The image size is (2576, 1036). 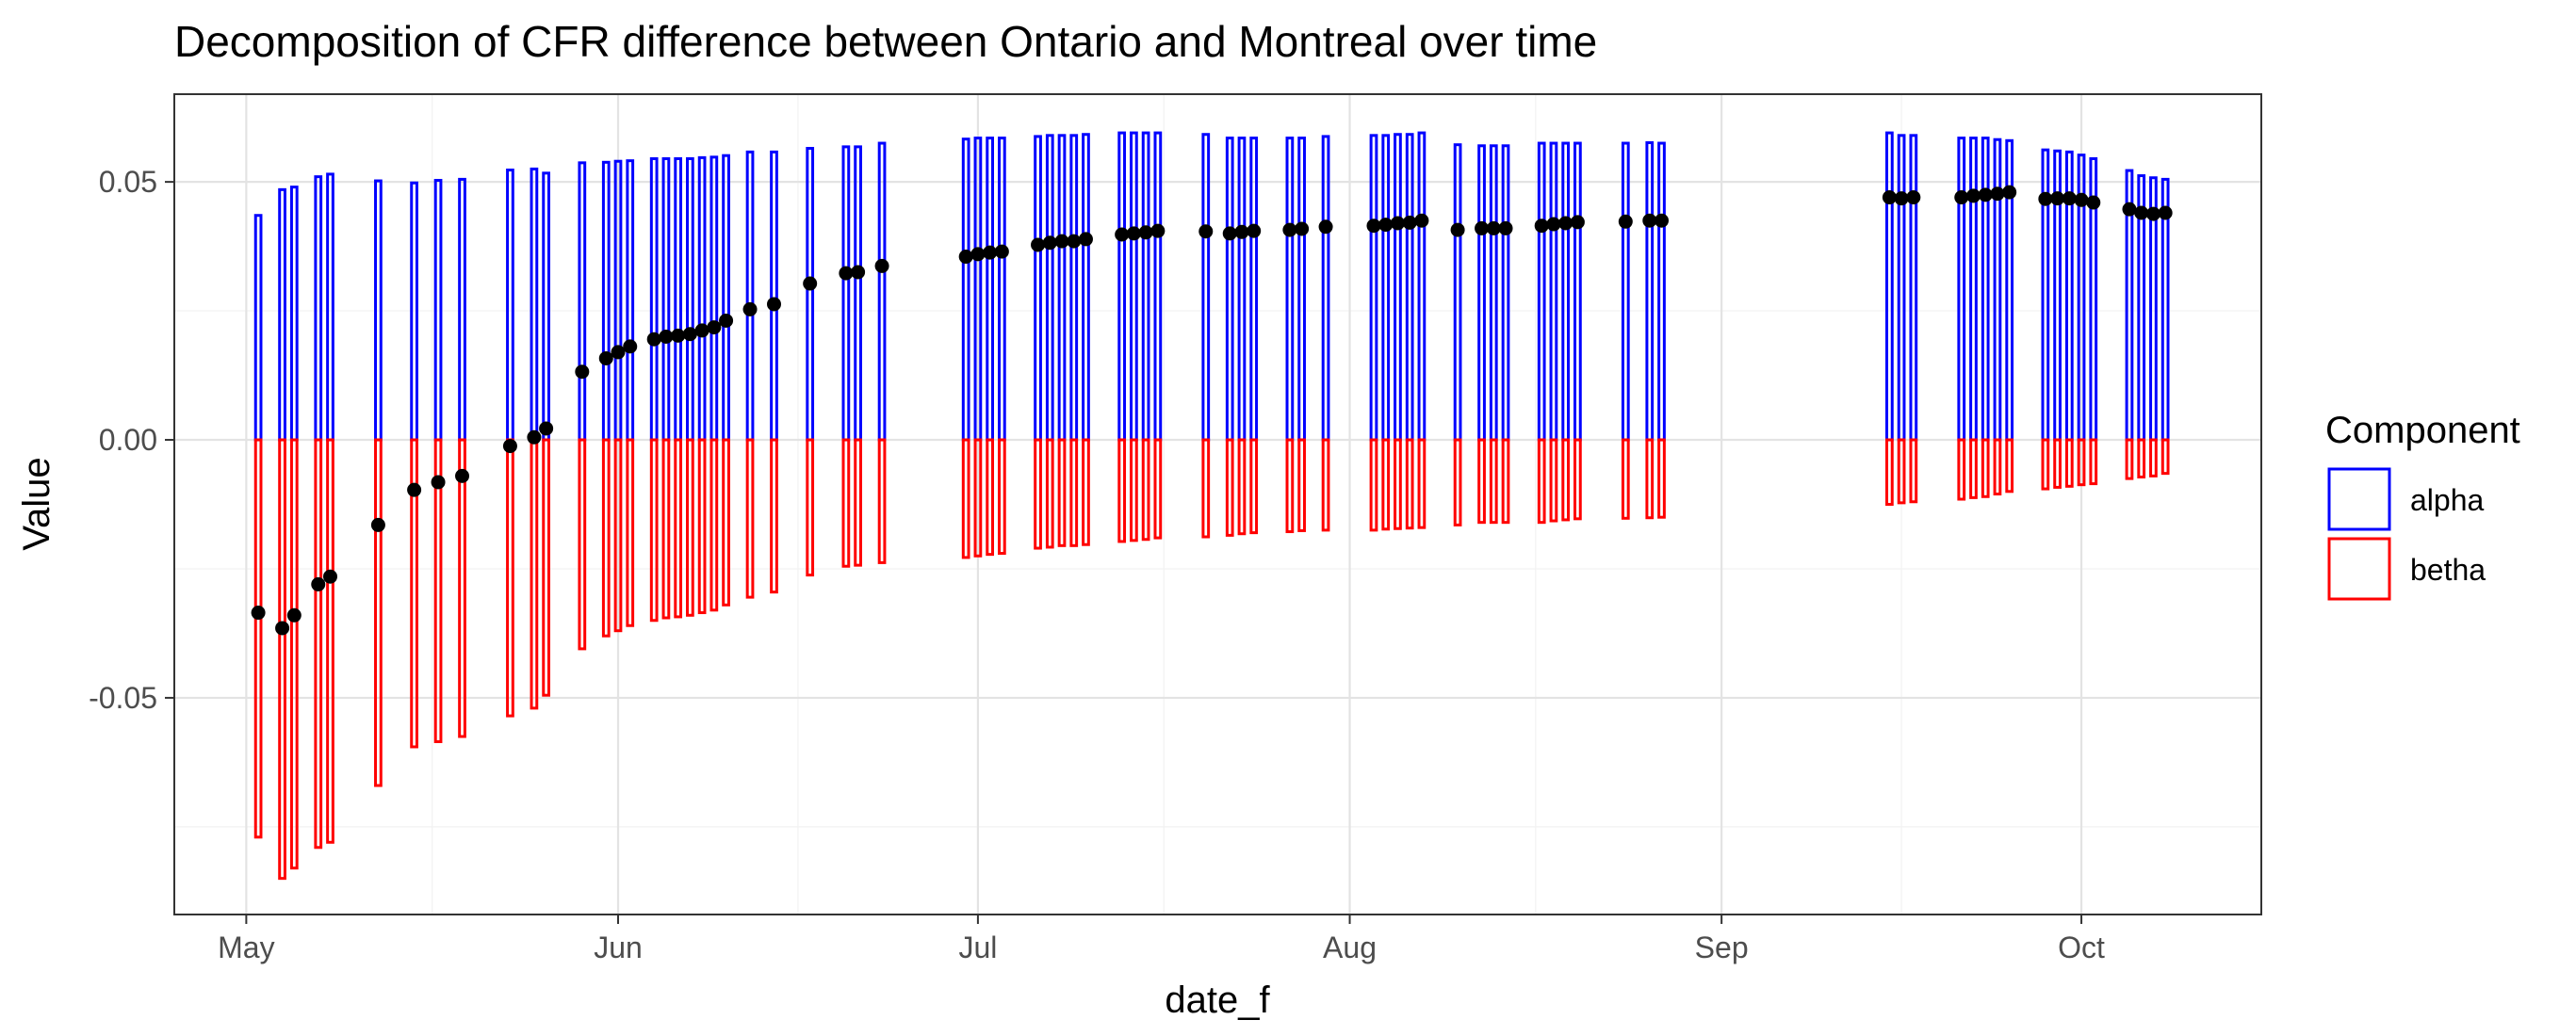 What do you see at coordinates (2081, 947) in the screenshot?
I see `x-tick-label: Oct` at bounding box center [2081, 947].